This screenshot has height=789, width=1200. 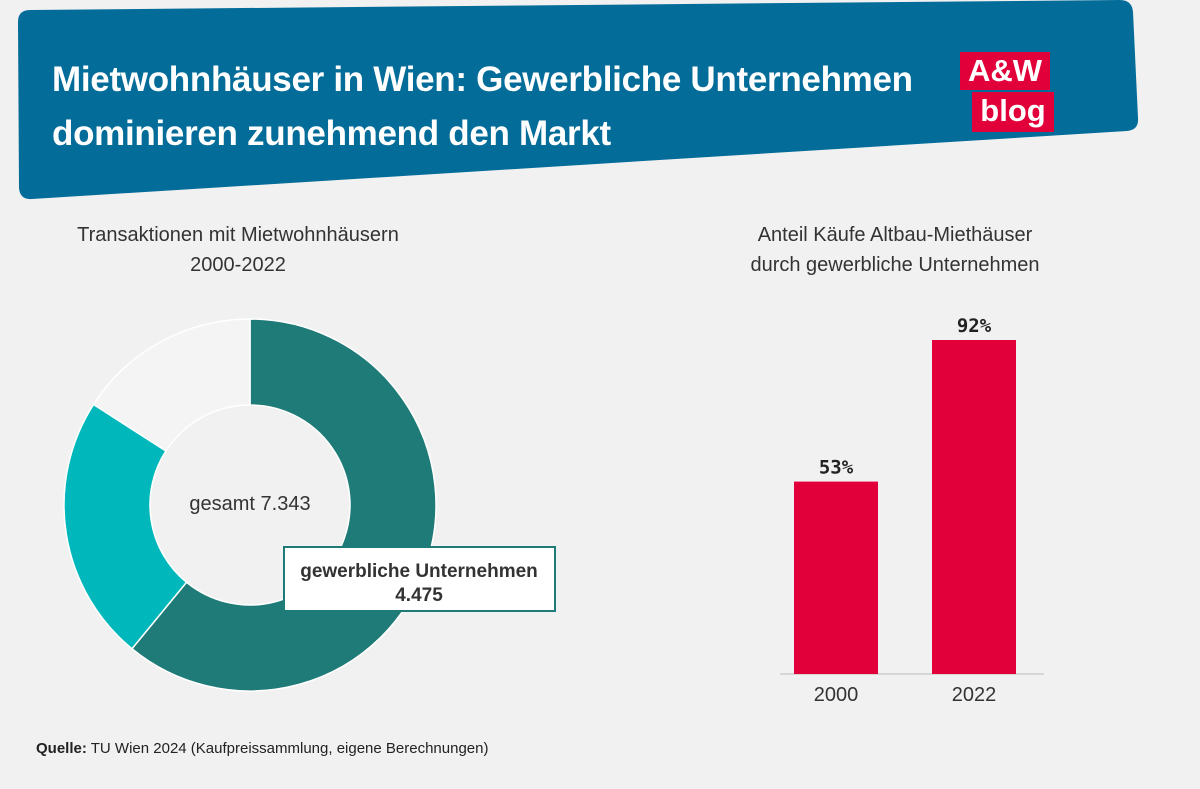 What do you see at coordinates (974, 326) in the screenshot?
I see `bar-value-label-2022: 92%` at bounding box center [974, 326].